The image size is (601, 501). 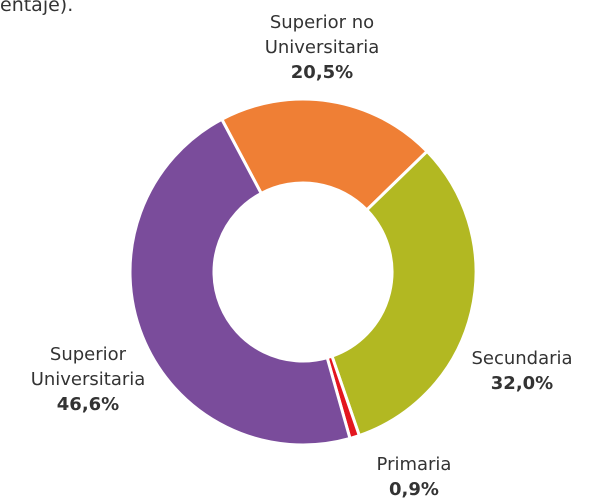 I want to click on value-label: 32,0%, so click(x=522, y=383).